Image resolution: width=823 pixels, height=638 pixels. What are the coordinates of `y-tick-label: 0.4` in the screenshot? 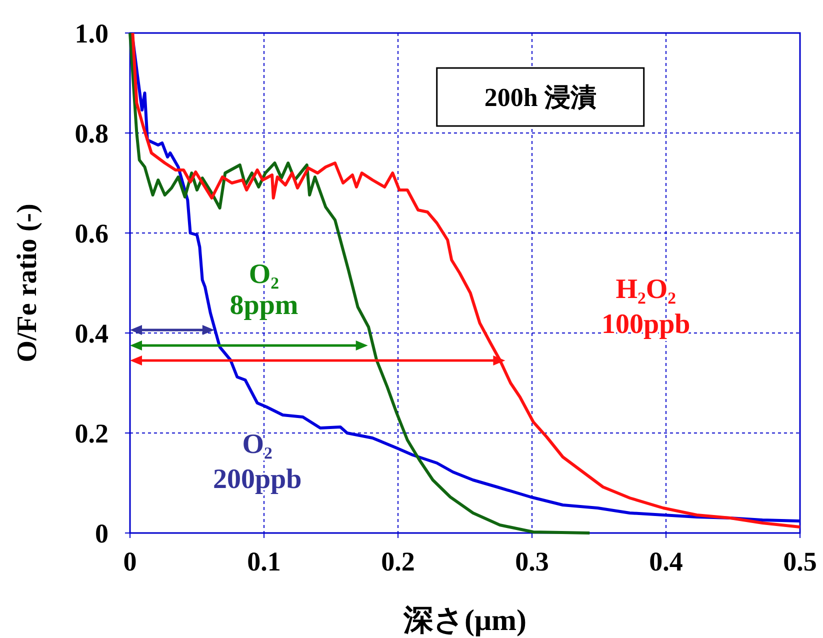 It's located at (91, 333).